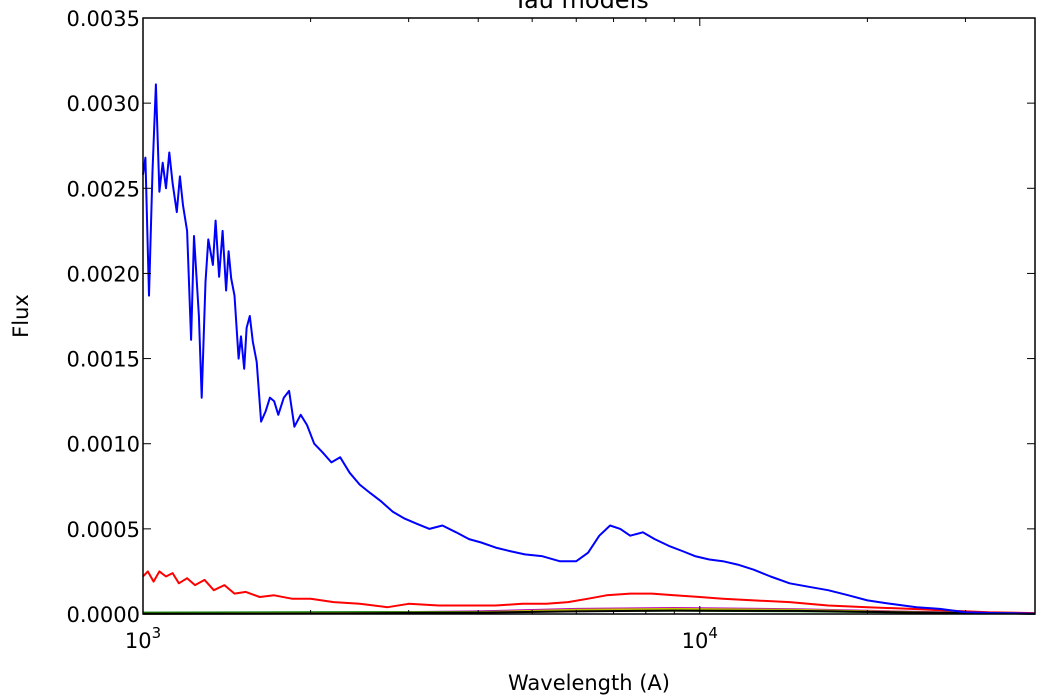 Image resolution: width=1037 pixels, height=698 pixels. What do you see at coordinates (103, 104) in the screenshot?
I see `y-tick-label: 0.0030` at bounding box center [103, 104].